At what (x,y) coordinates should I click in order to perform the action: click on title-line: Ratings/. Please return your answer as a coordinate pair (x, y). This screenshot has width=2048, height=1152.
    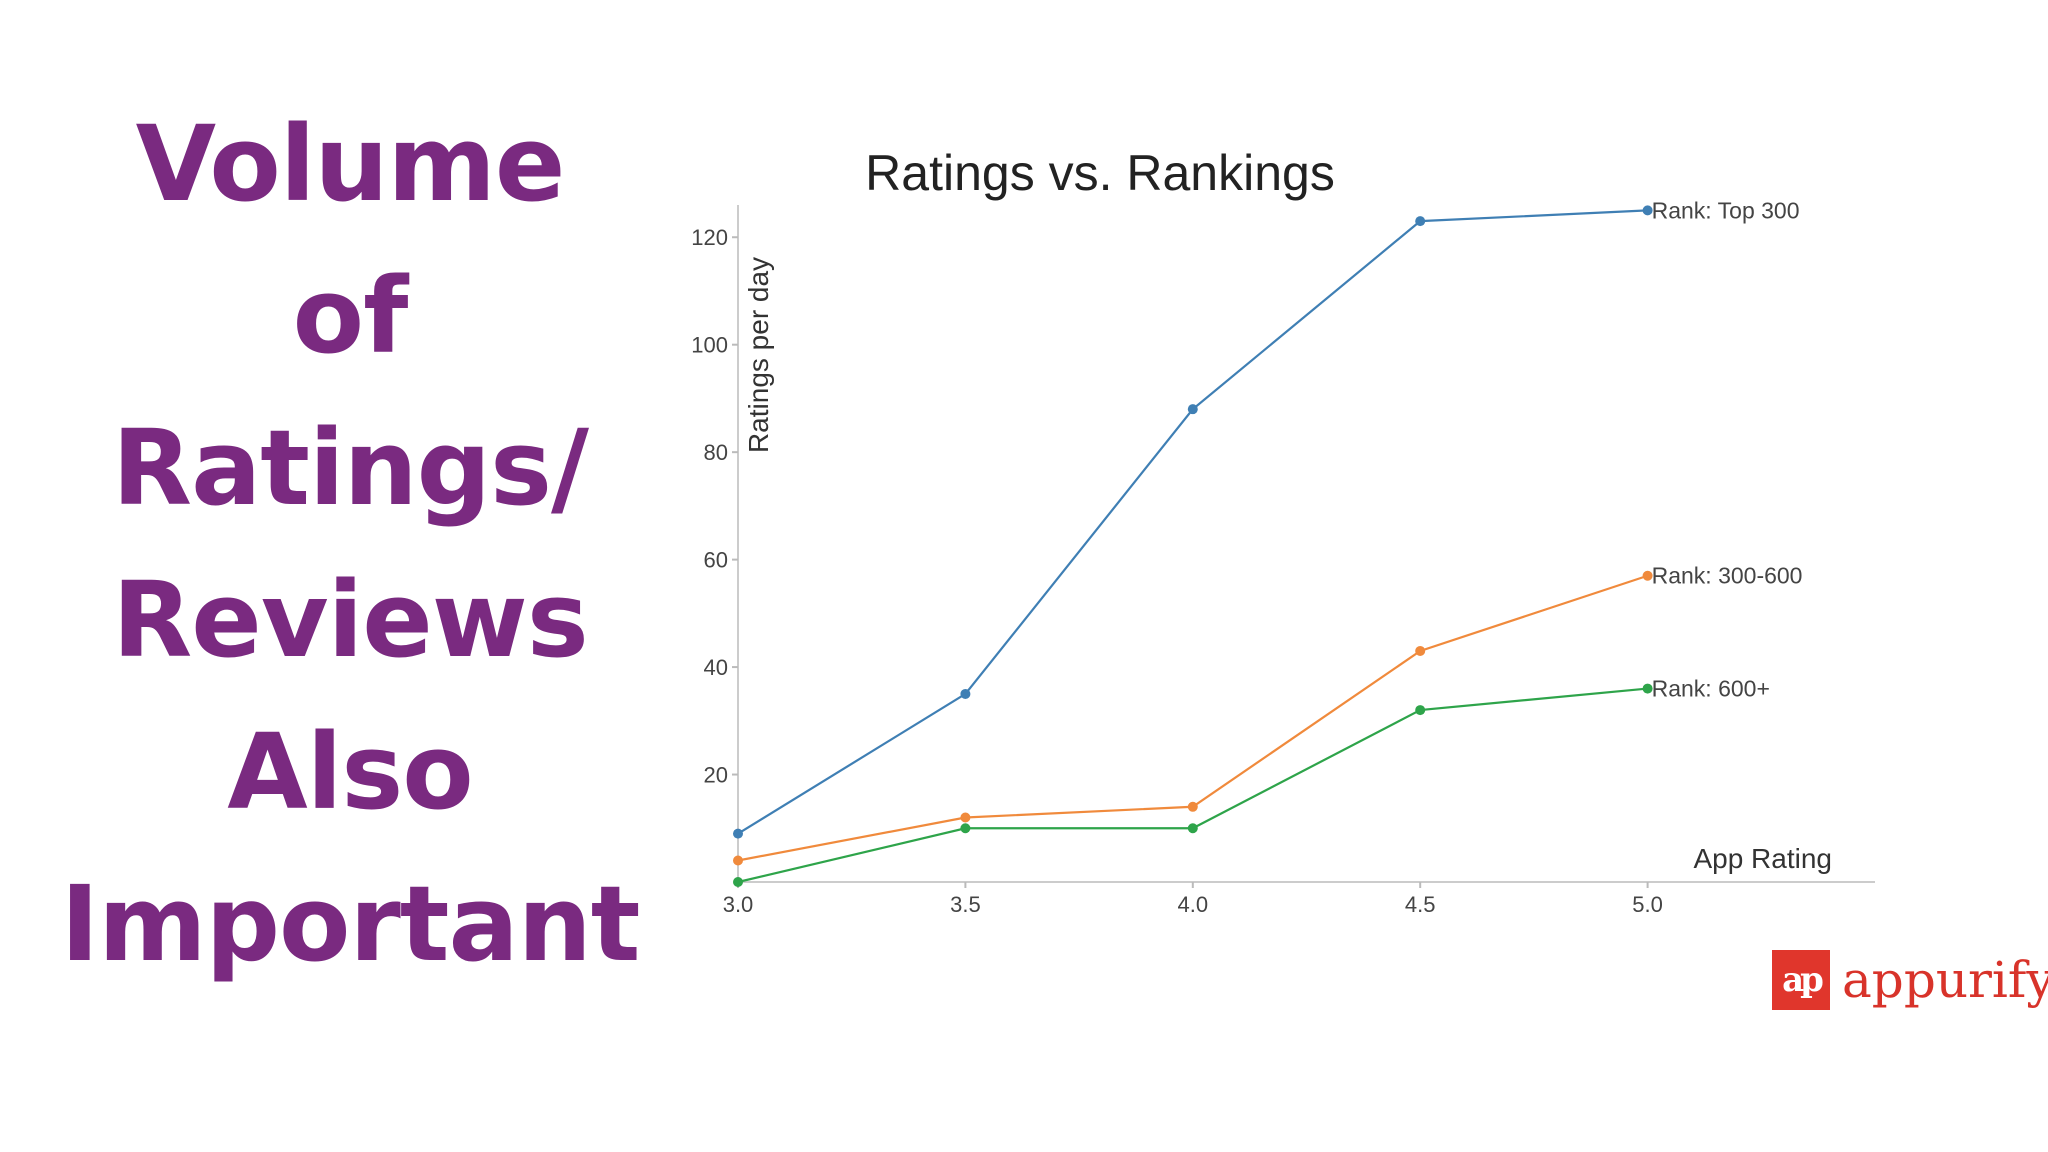
    Looking at the image, I should click on (350, 468).